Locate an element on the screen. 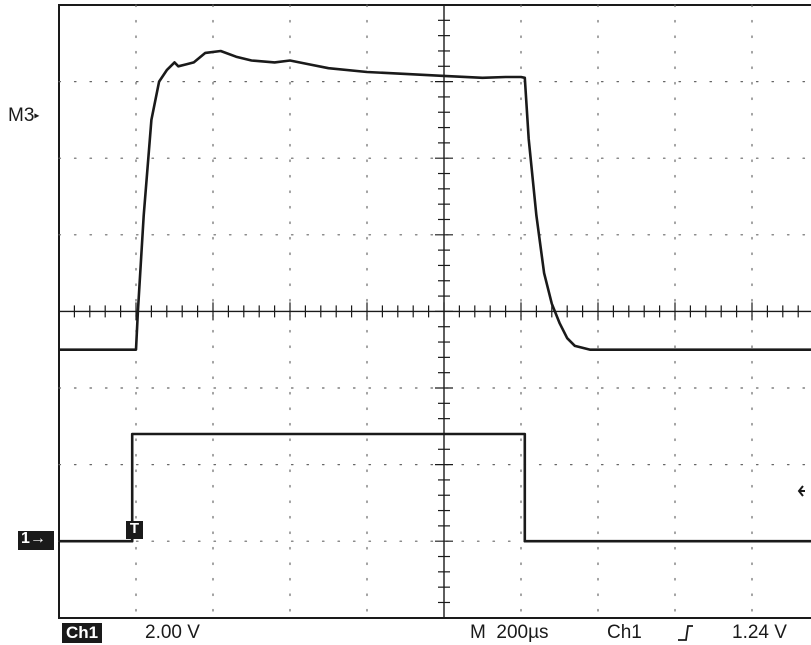  status-channel-text: Ch1 is located at coordinates (82, 632).